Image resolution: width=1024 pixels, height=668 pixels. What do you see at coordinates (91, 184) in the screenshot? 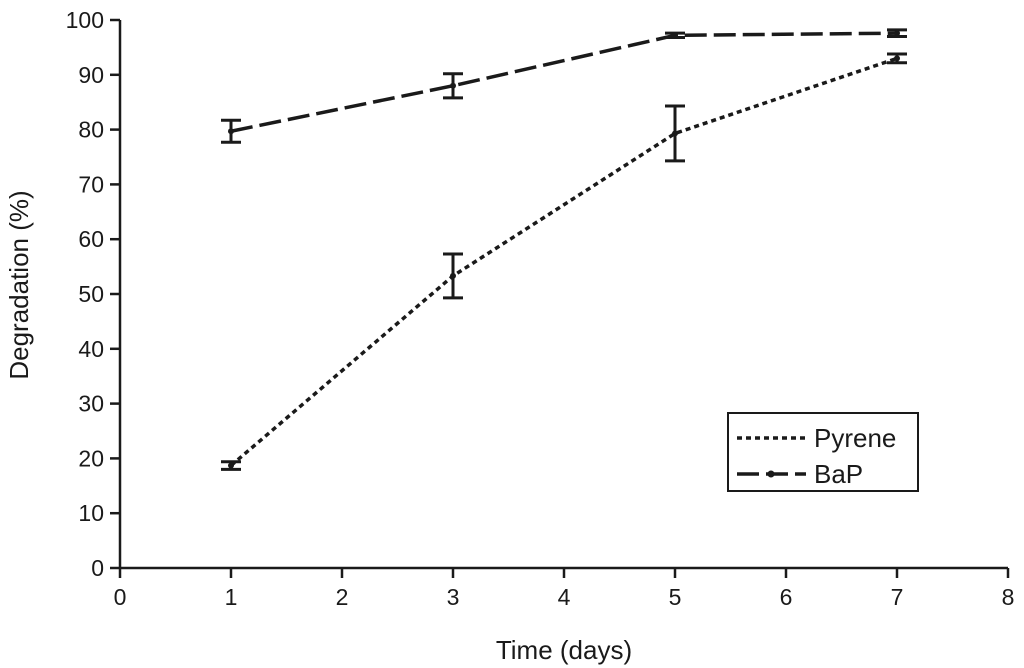
I see `y-tick-label: 70` at bounding box center [91, 184].